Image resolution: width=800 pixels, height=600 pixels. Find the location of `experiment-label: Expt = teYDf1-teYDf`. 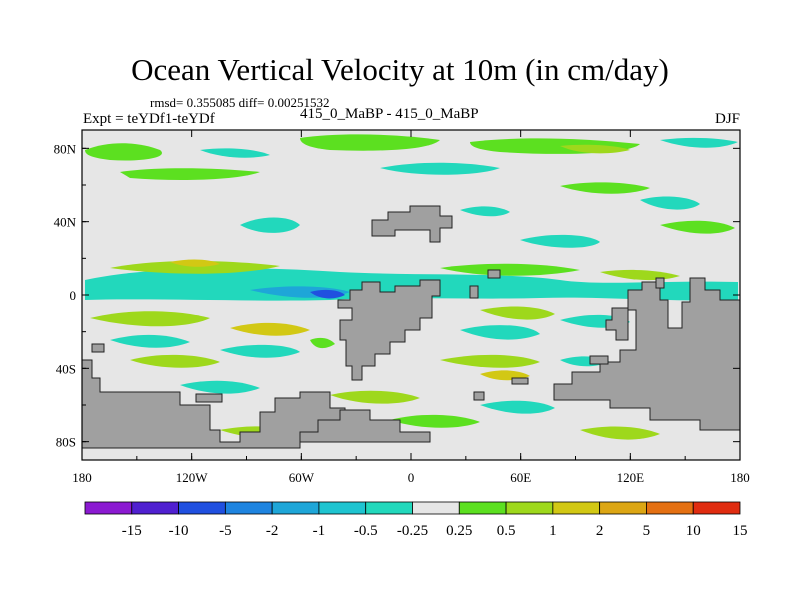

experiment-label: Expt = teYDf1-teYDf is located at coordinates (149, 119).